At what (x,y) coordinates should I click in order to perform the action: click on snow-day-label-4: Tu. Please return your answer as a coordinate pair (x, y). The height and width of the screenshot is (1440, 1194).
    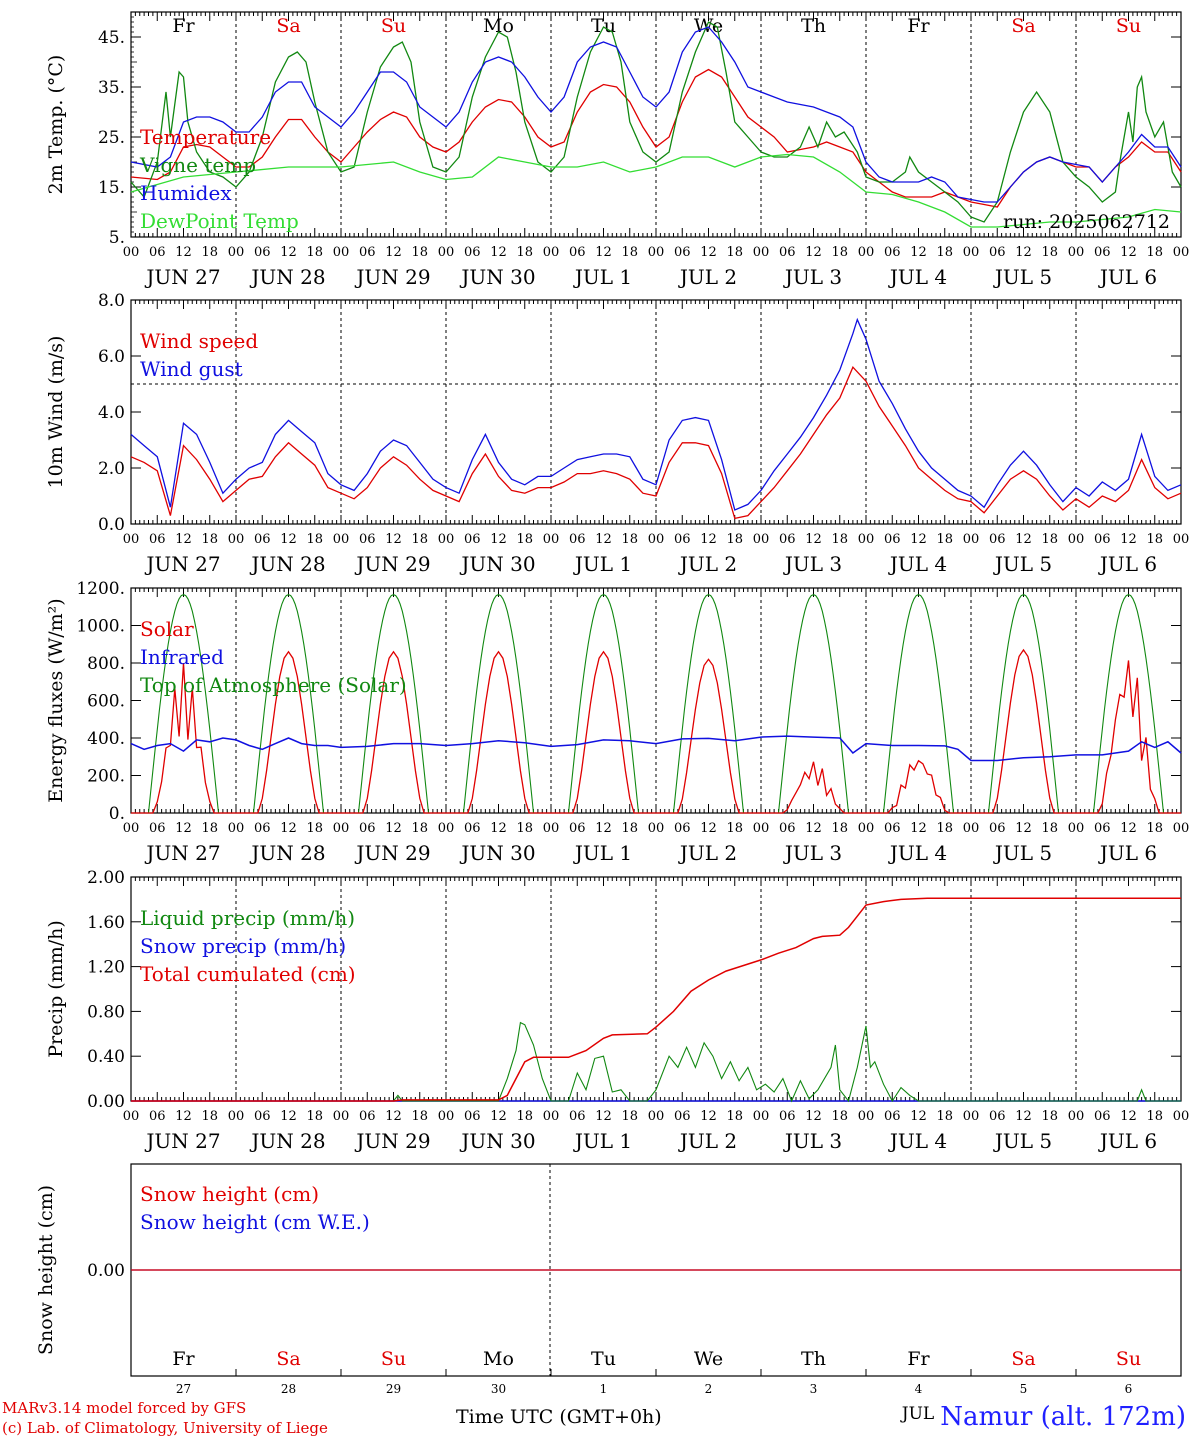
    Looking at the image, I should click on (603, 1359).